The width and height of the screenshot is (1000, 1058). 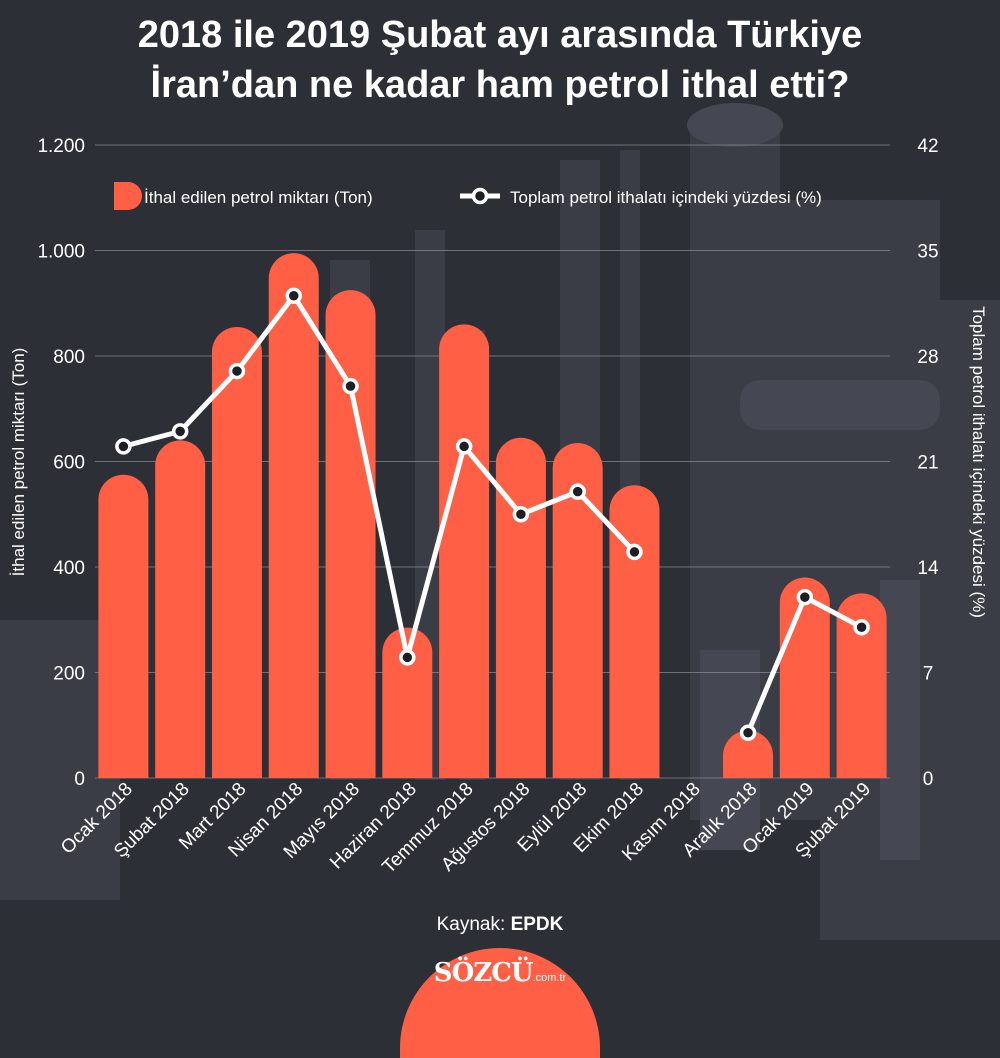 What do you see at coordinates (69, 674) in the screenshot?
I see `y-tick-label-left: 200` at bounding box center [69, 674].